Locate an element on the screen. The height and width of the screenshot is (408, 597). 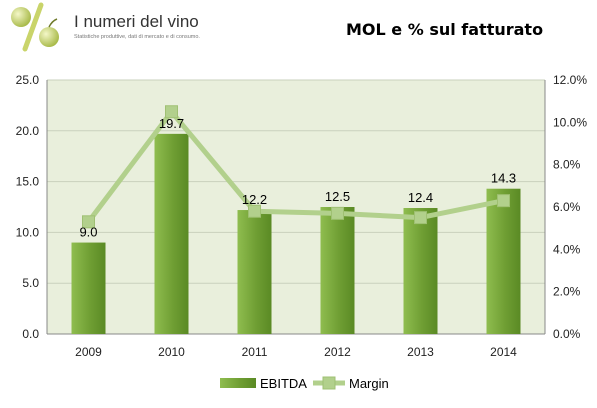
y-tick-label: 10.0 is located at coordinates (28, 232).